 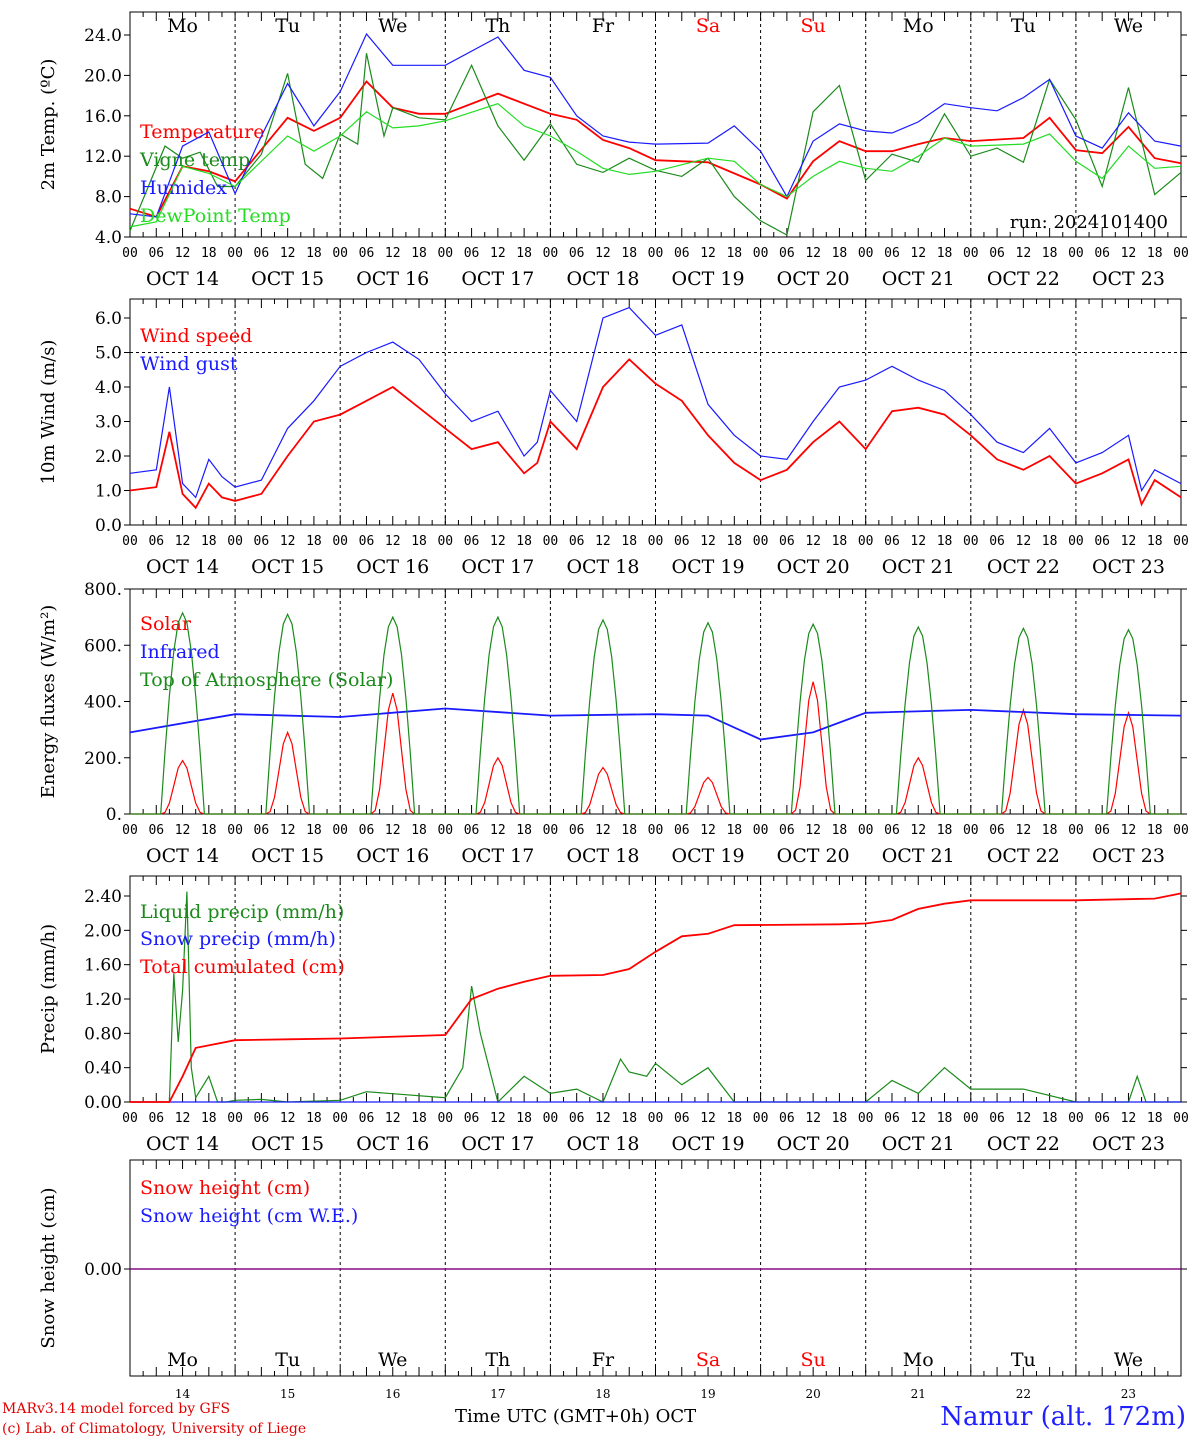 What do you see at coordinates (108, 388) in the screenshot?
I see `y-tick-label: 4.0` at bounding box center [108, 388].